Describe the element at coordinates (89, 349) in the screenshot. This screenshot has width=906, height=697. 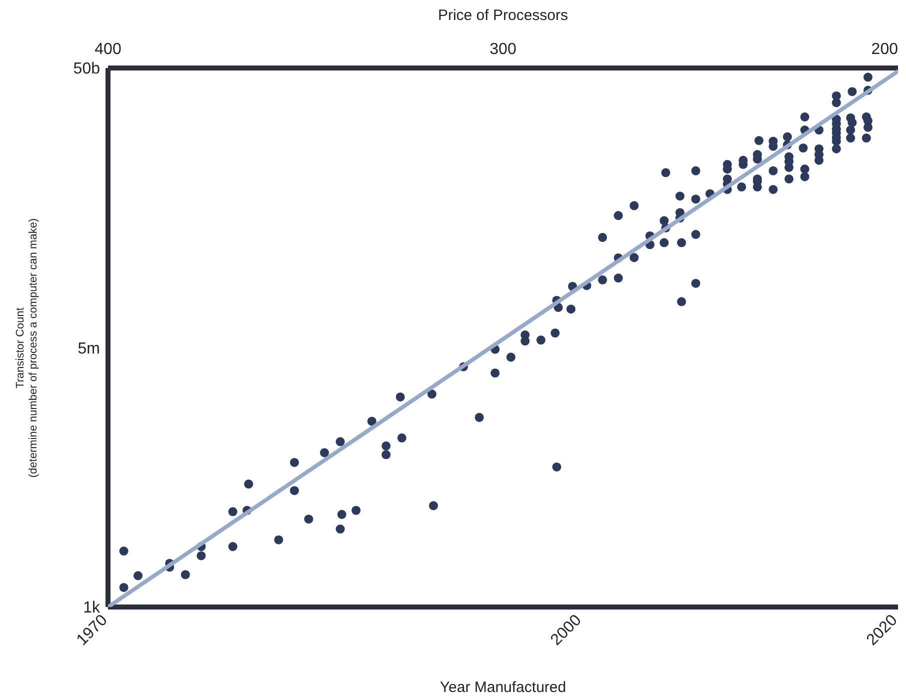
I see `y-tick-label: 5m` at that location.